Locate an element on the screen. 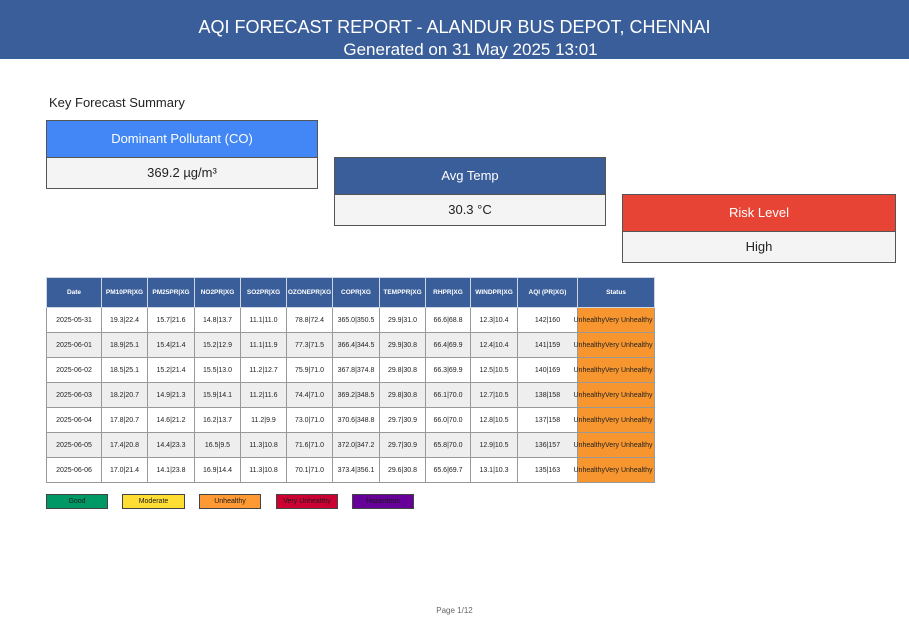 This screenshot has height=640, width=909. card-label: Dominant Pollutant (CO) is located at coordinates (182, 139).